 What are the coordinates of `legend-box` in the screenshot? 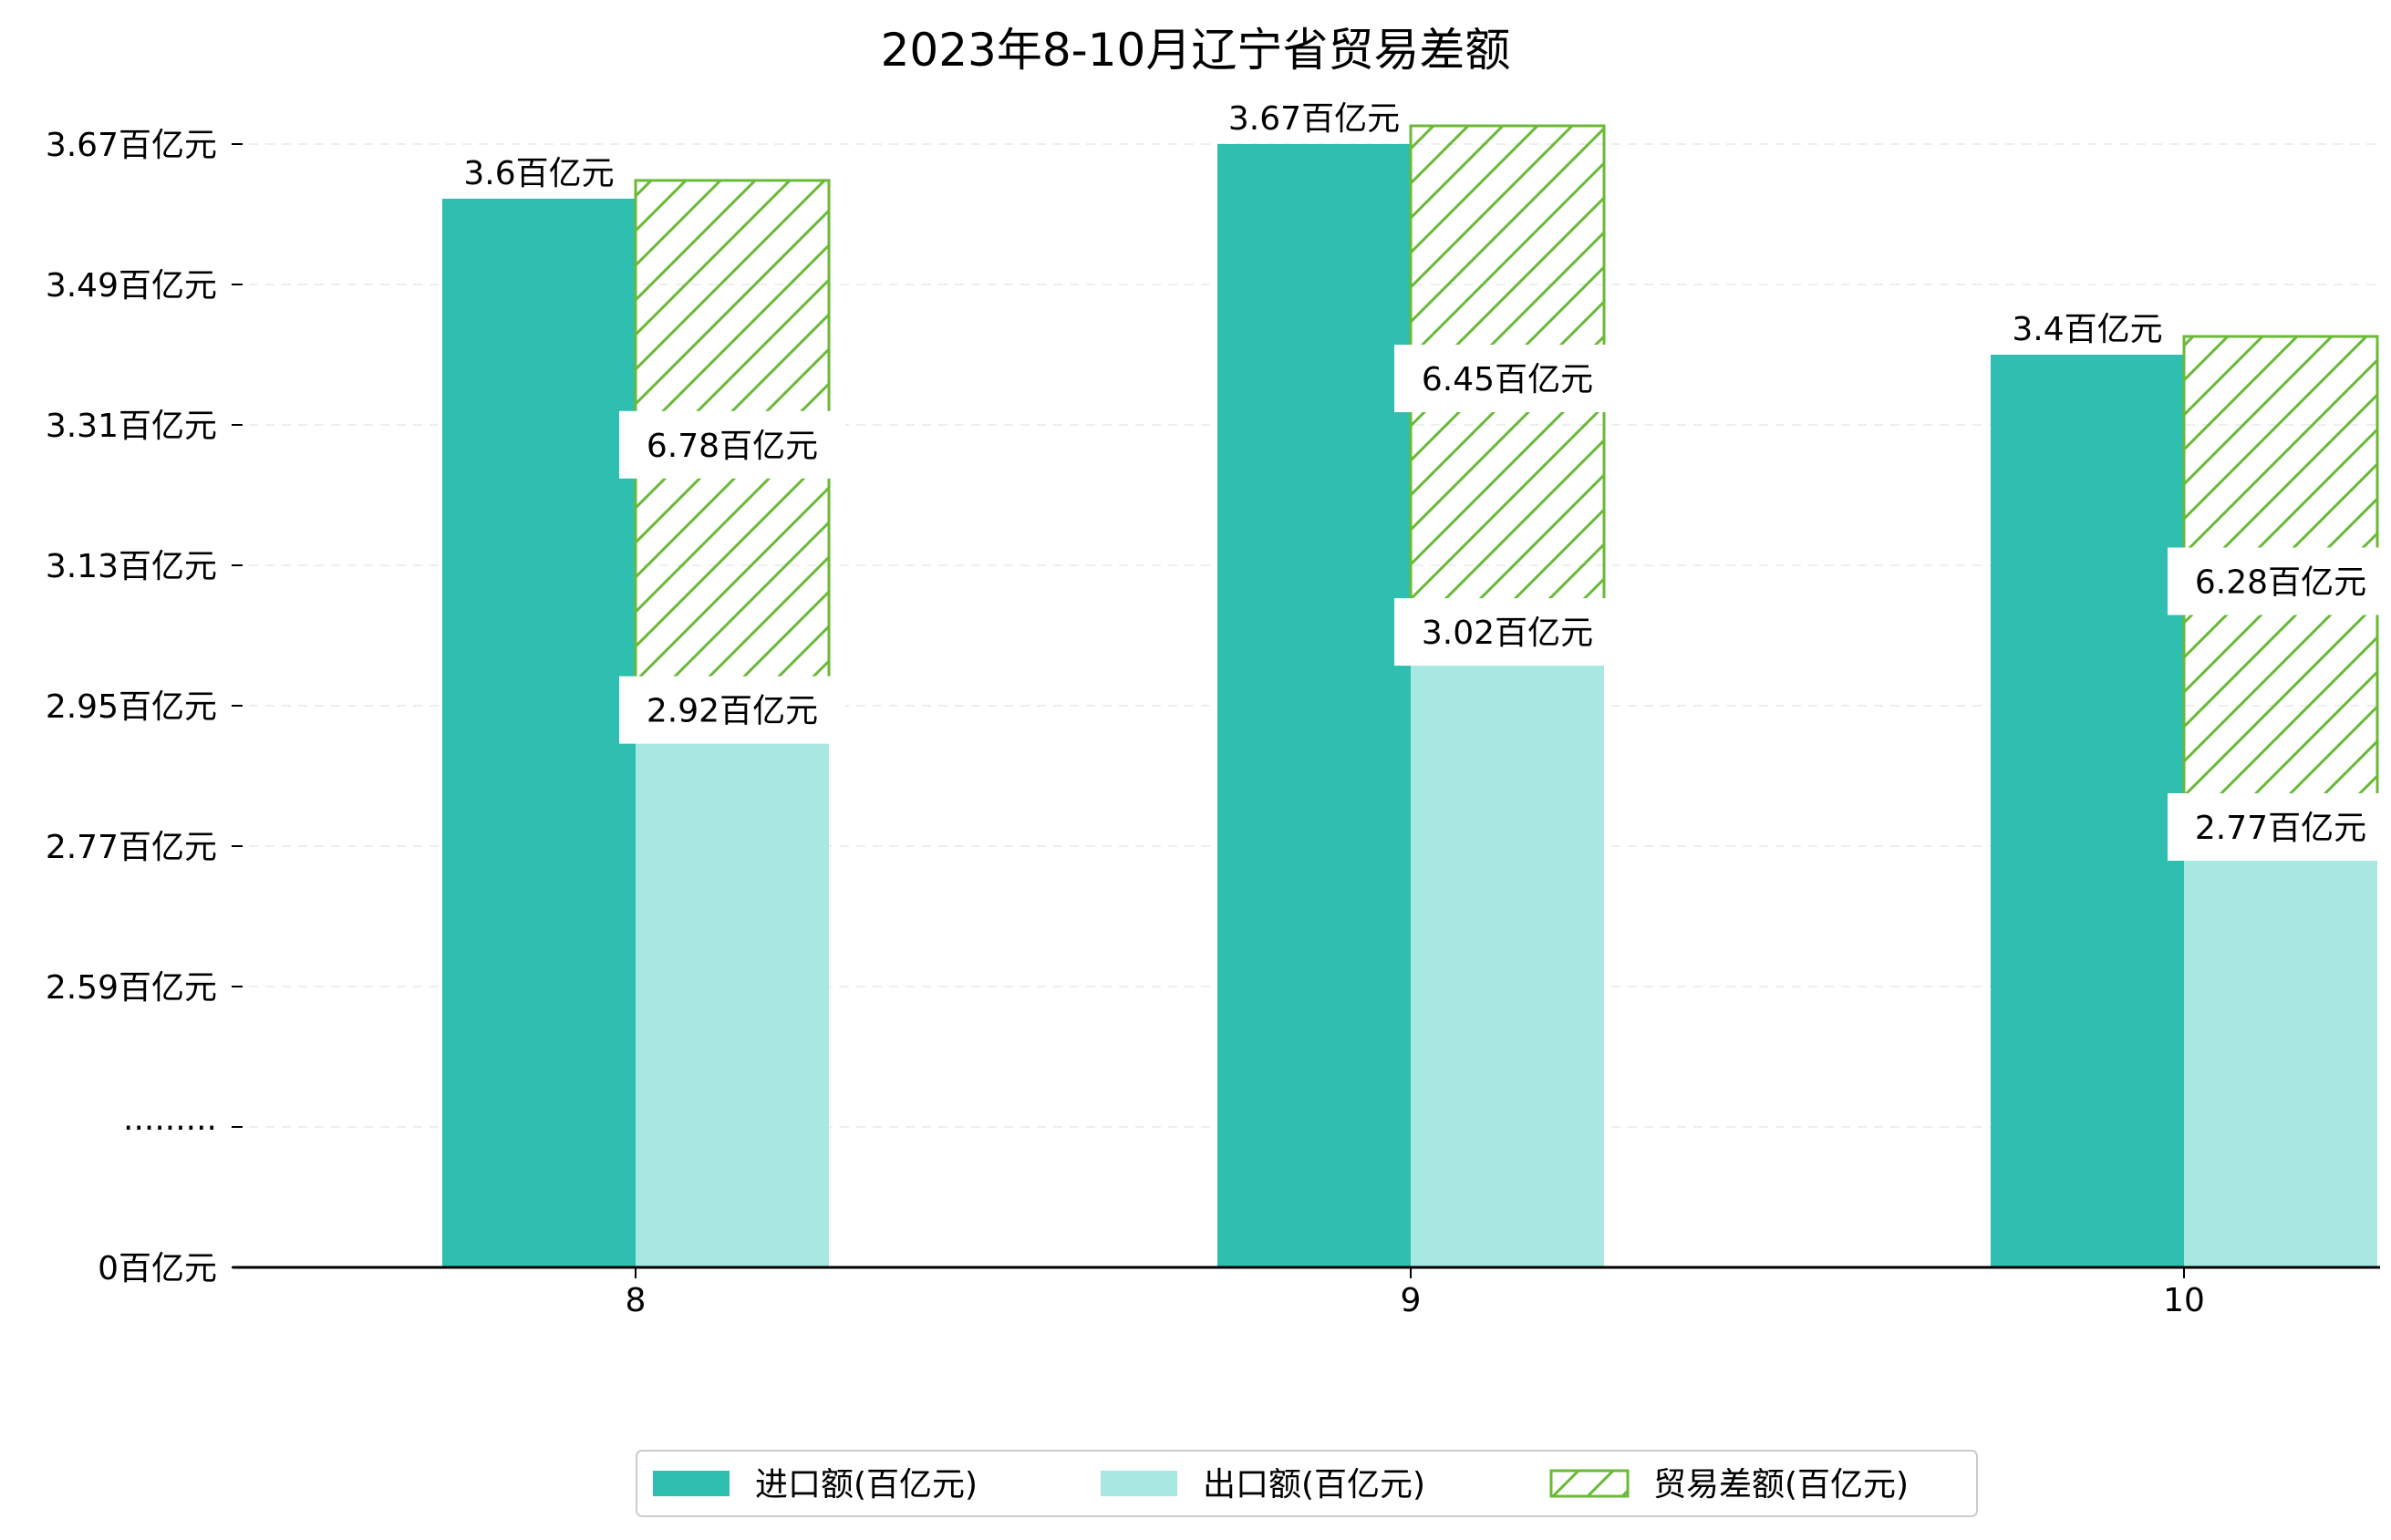 It's located at (1307, 1483).